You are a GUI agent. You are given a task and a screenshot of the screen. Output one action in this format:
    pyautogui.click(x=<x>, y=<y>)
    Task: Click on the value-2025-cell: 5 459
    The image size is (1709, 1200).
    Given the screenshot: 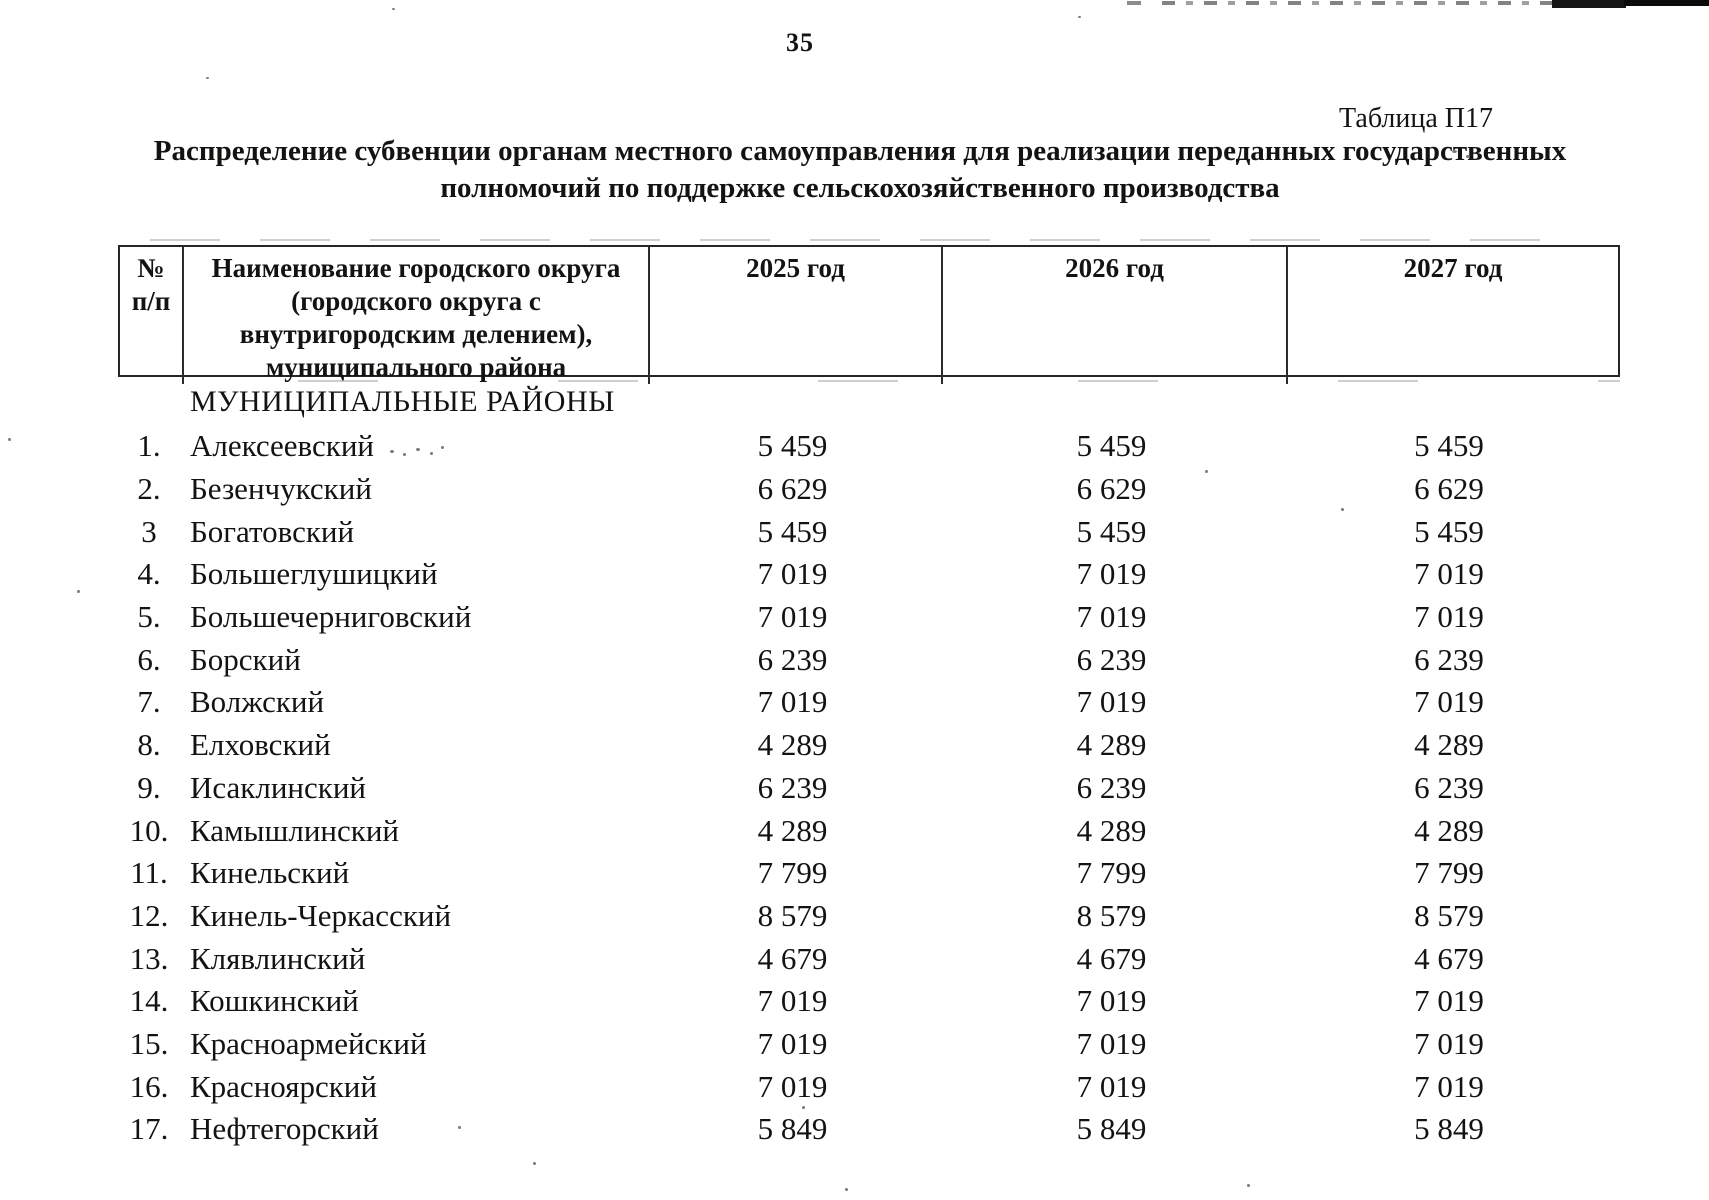 What is the action you would take?
    pyautogui.click(x=792, y=446)
    